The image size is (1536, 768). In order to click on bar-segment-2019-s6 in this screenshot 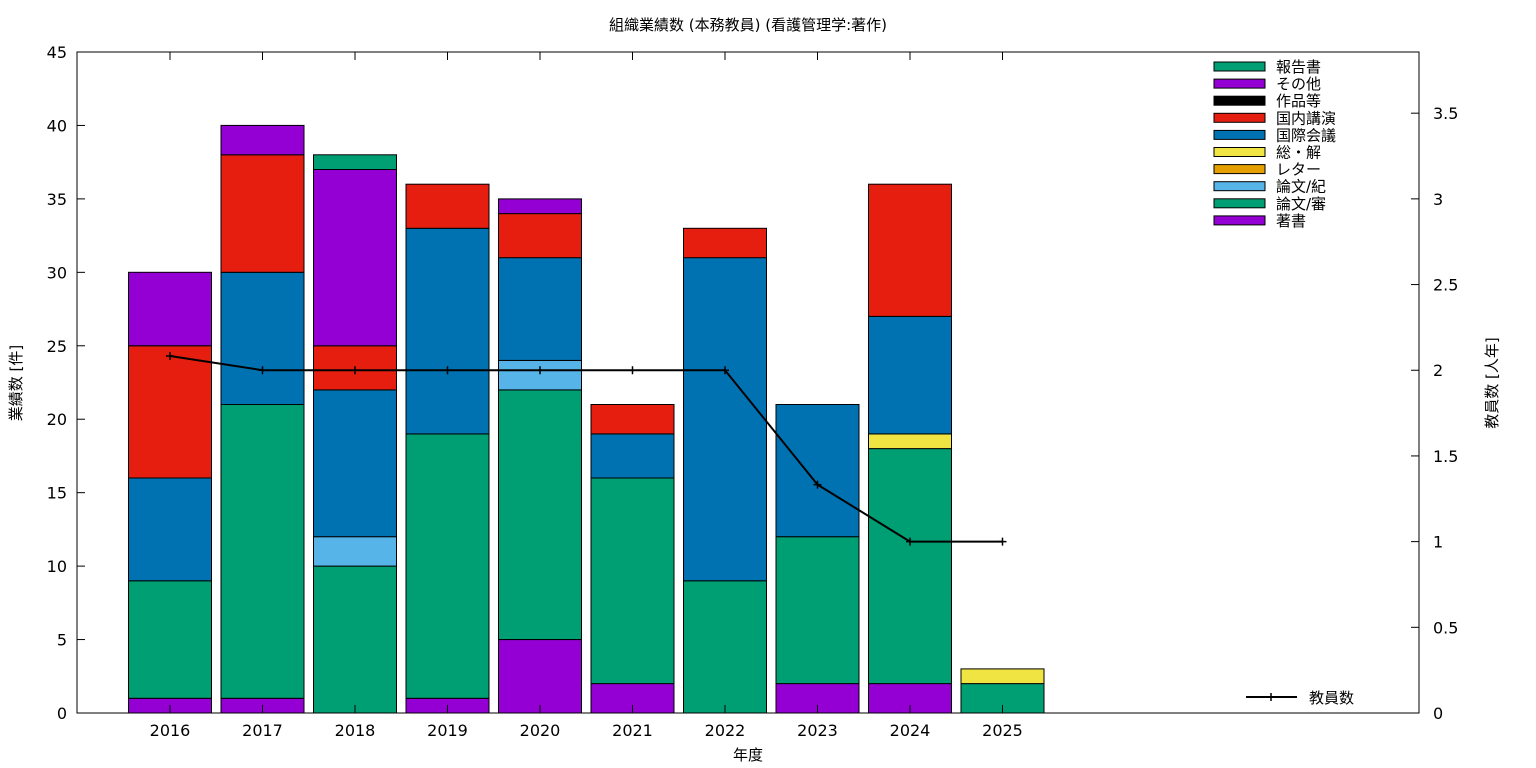, I will do `click(447, 206)`.